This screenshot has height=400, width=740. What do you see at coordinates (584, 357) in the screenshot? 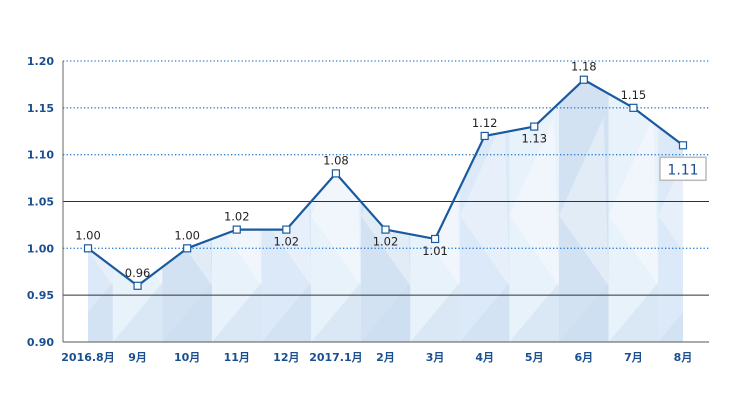
I see `x-tick-label: 6月` at bounding box center [584, 357].